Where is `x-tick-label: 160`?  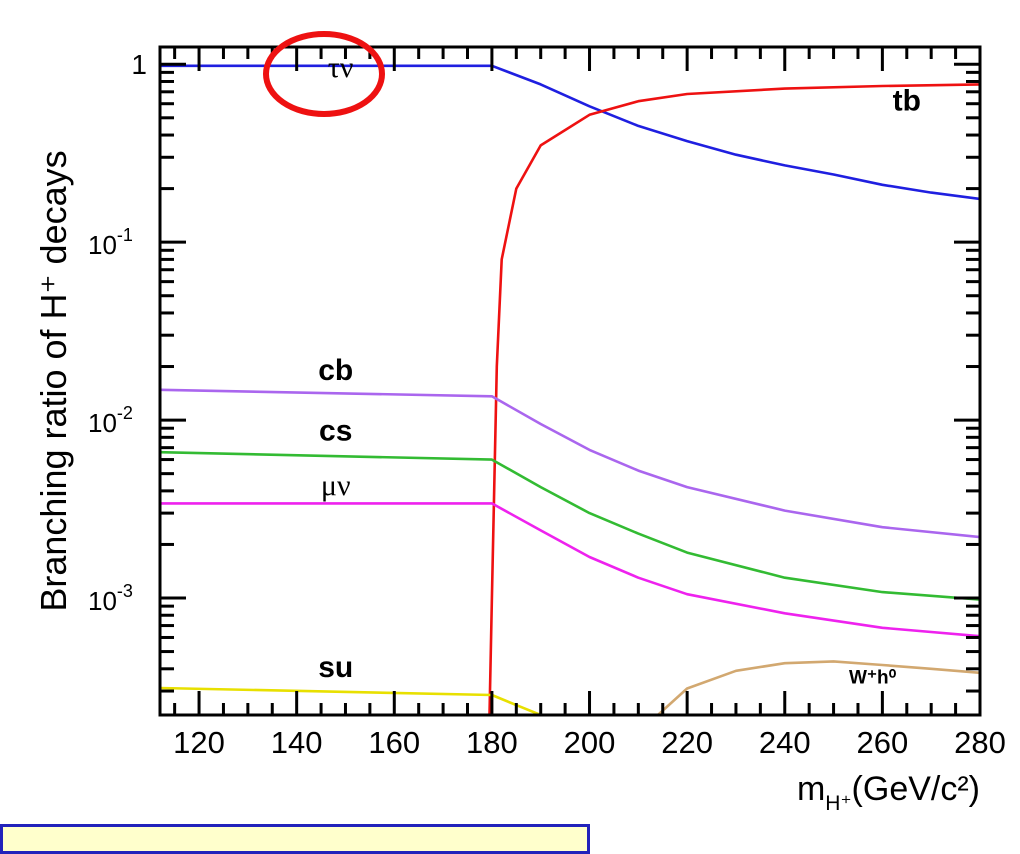 x-tick-label: 160 is located at coordinates (394, 742).